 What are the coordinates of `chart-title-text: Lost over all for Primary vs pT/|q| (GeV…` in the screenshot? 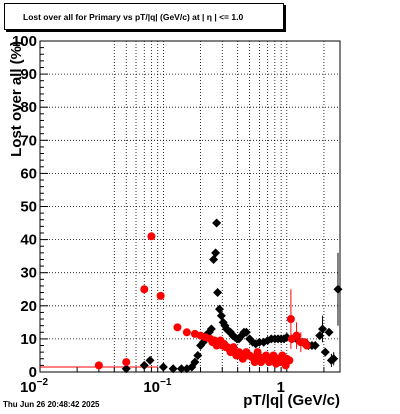 It's located at (133, 16).